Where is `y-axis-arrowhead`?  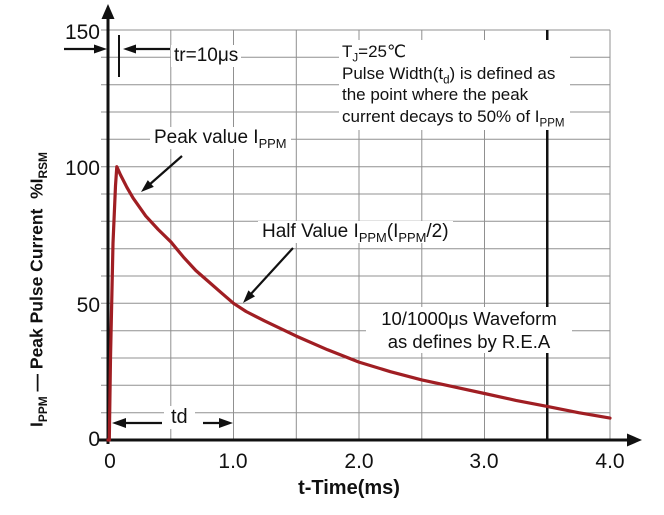 y-axis-arrowhead is located at coordinates (108, 11).